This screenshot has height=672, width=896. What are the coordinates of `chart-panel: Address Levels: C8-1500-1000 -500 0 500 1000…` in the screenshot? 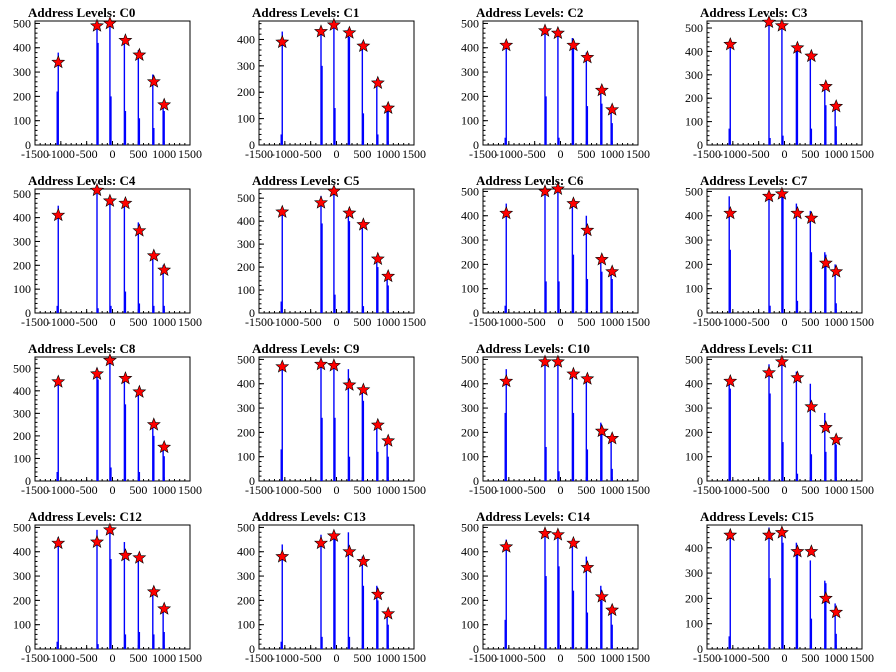 It's located at (107, 419).